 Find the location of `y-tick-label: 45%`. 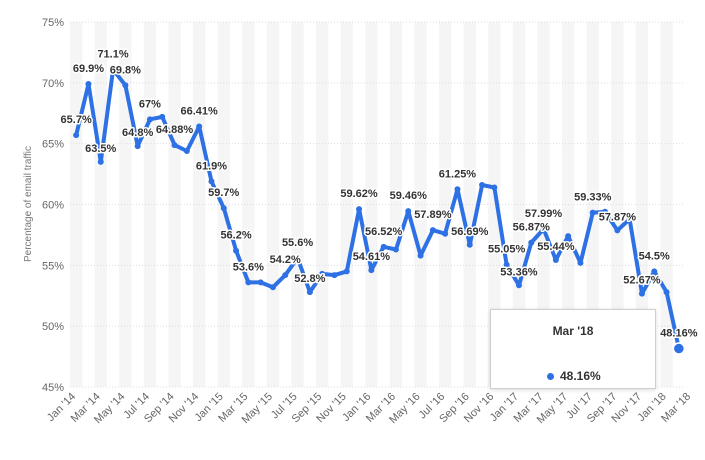

y-tick-label: 45% is located at coordinates (53, 388).